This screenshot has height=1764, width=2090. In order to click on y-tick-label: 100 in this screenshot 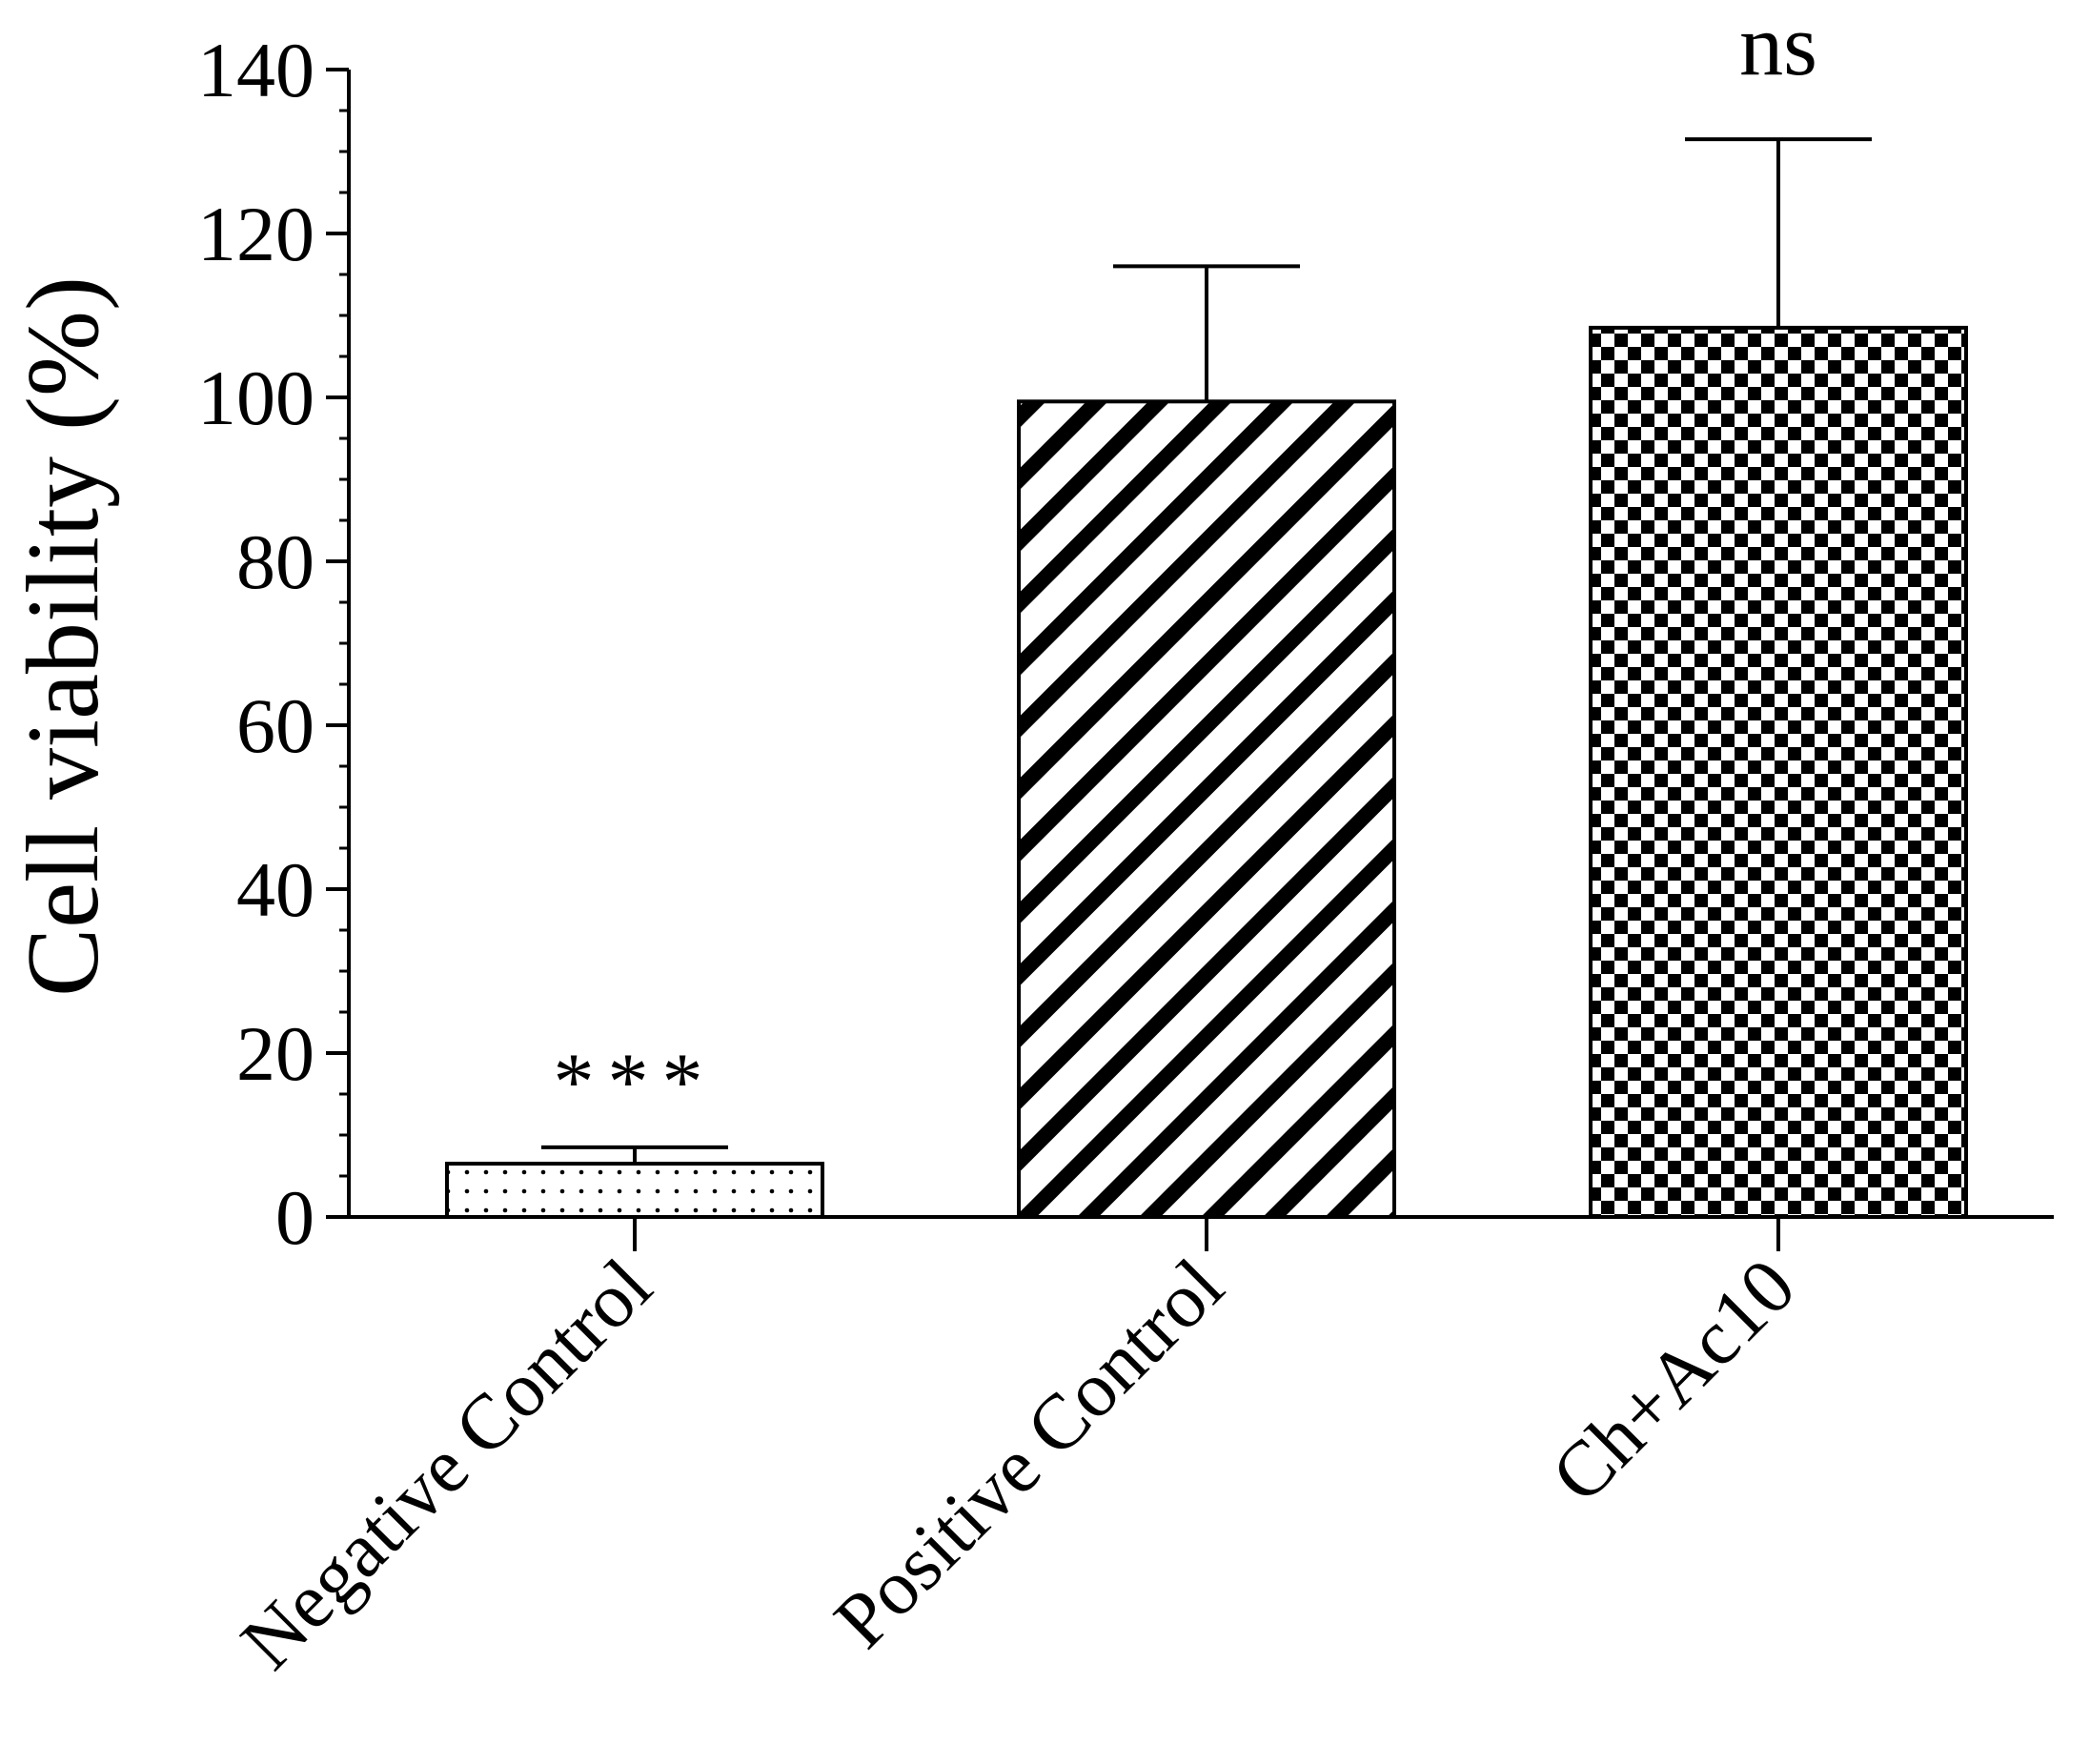, I will do `click(256, 398)`.